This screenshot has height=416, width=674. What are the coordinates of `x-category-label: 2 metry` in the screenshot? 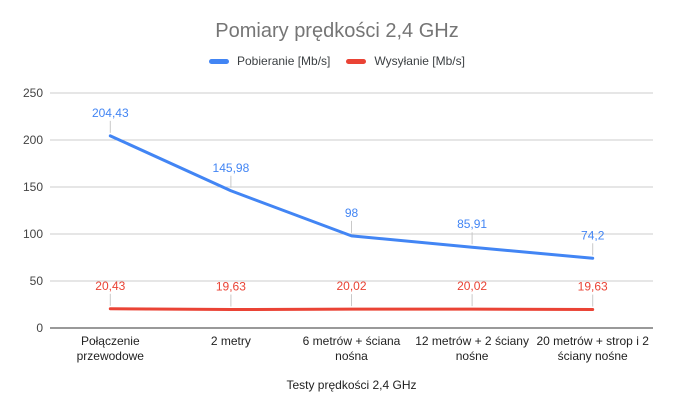 It's located at (230, 341).